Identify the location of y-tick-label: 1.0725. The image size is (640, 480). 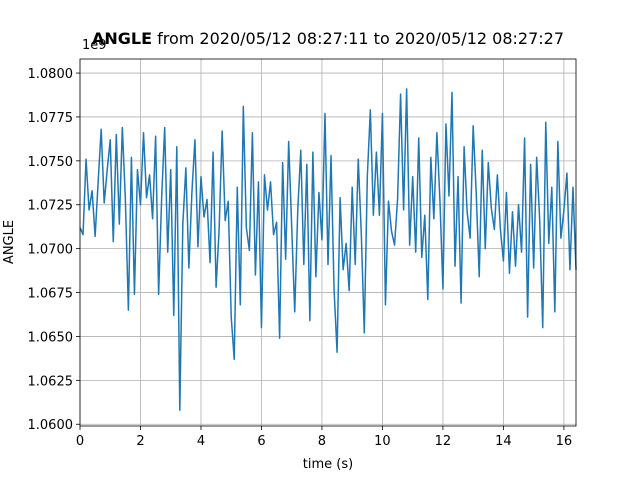
(51, 206).